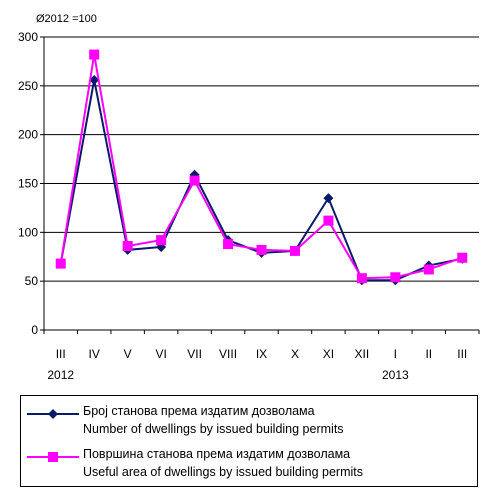 The height and width of the screenshot is (488, 483). What do you see at coordinates (32, 281) in the screenshot?
I see `y-tick-label: 50` at bounding box center [32, 281].